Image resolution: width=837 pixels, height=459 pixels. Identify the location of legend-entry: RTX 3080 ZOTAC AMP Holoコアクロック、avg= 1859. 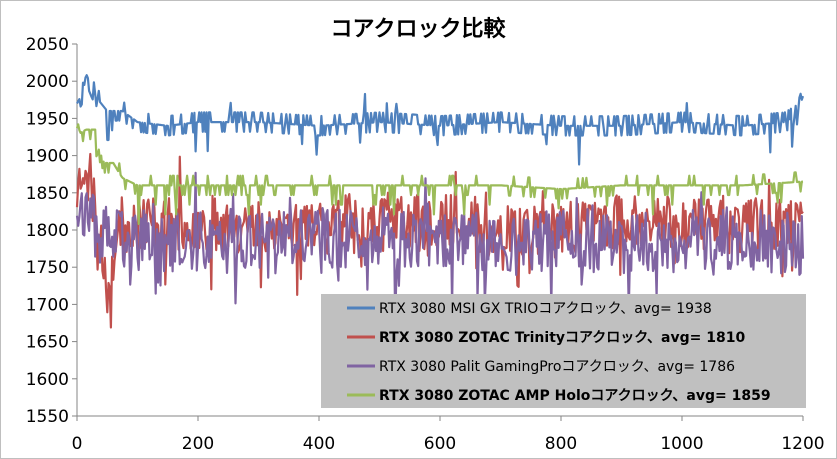
(575, 396).